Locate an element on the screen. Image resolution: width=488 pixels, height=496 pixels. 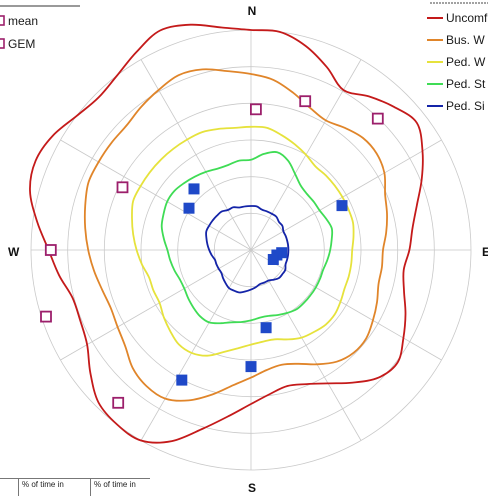
legend-uncomf-label: Uncomf is located at coordinates (467, 18).